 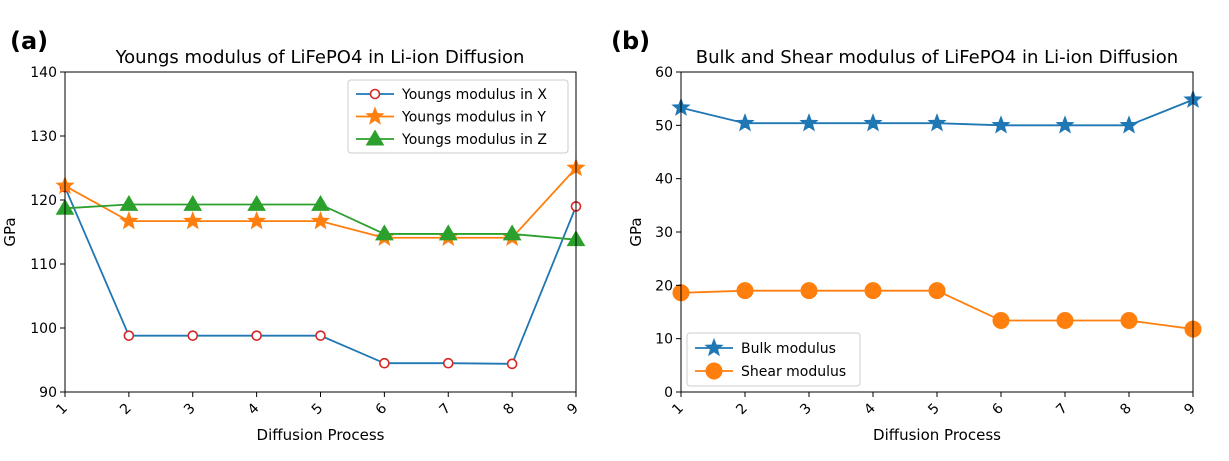 I want to click on y-tick-label: 40, so click(x=664, y=180).